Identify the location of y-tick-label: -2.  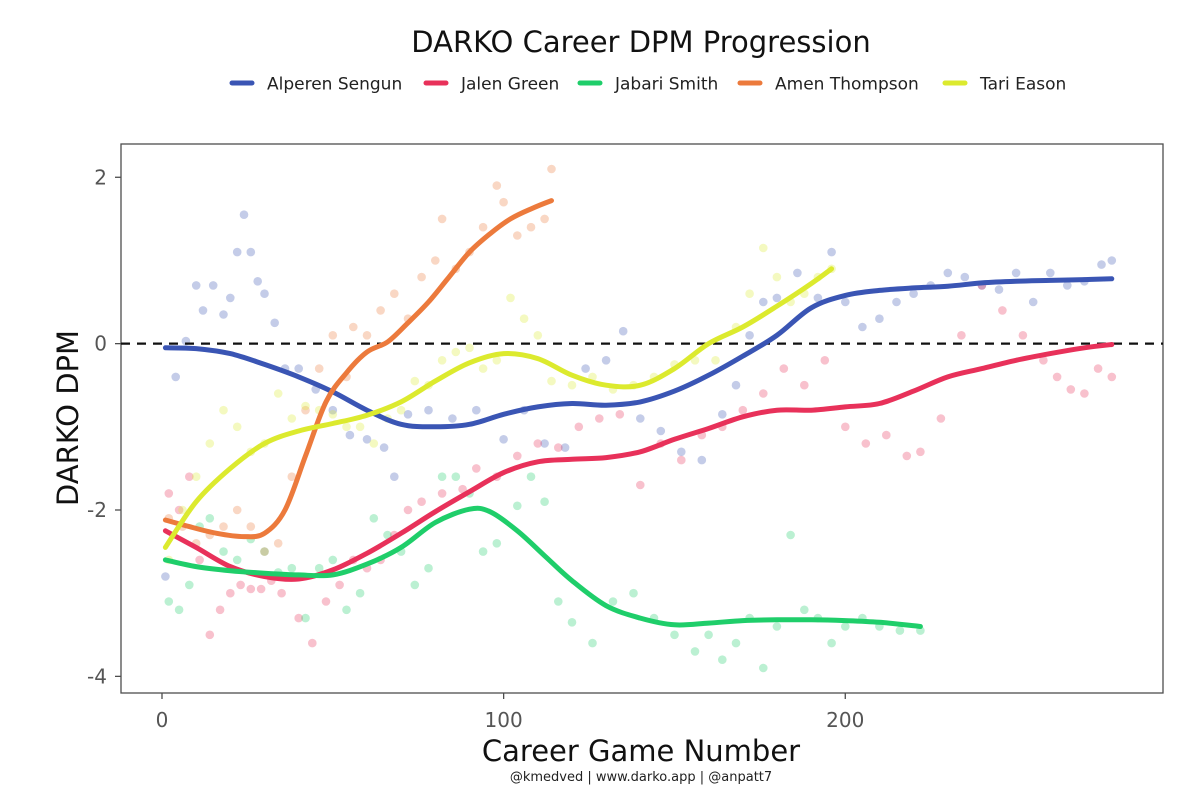
(97, 510).